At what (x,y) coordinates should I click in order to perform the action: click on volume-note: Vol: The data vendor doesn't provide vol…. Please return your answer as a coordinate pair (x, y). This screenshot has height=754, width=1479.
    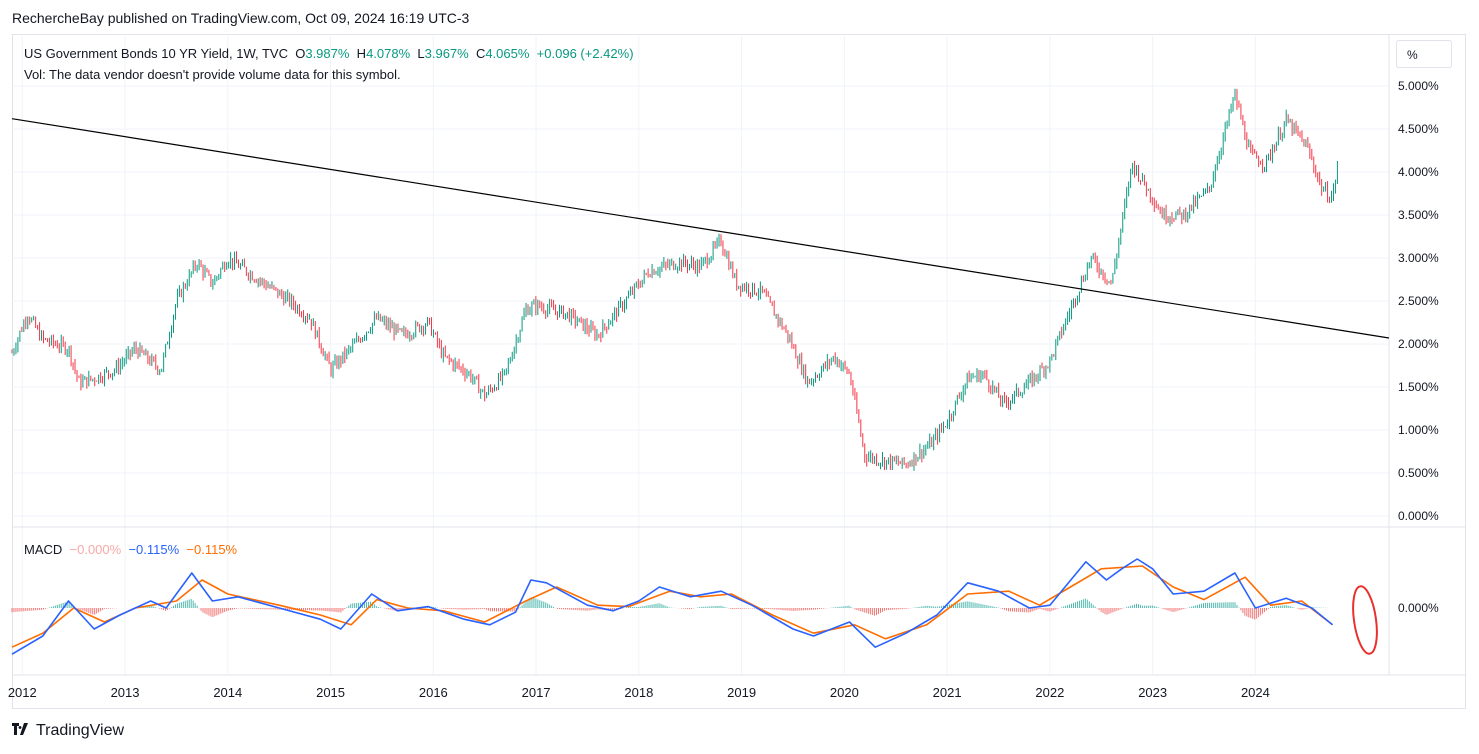
    Looking at the image, I should click on (212, 74).